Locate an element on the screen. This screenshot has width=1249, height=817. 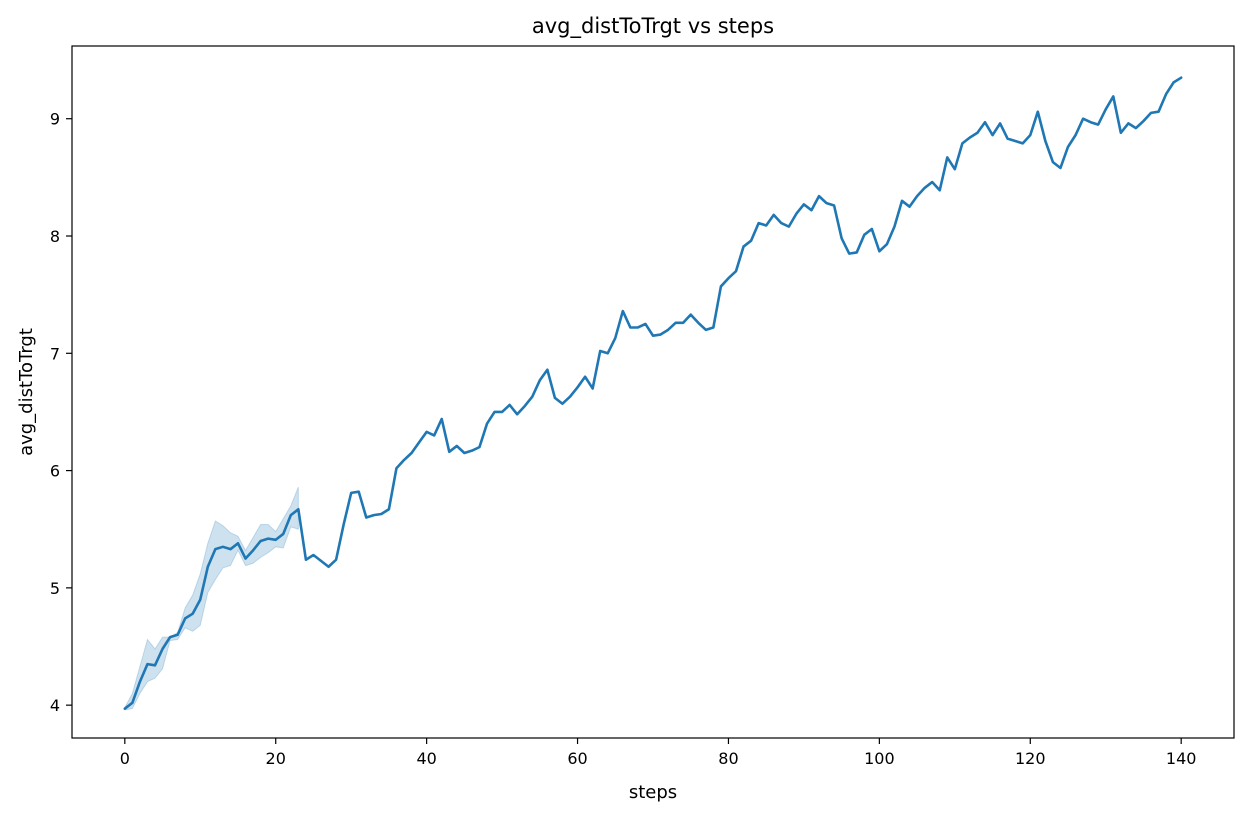
x-axis-label: steps is located at coordinates (653, 792).